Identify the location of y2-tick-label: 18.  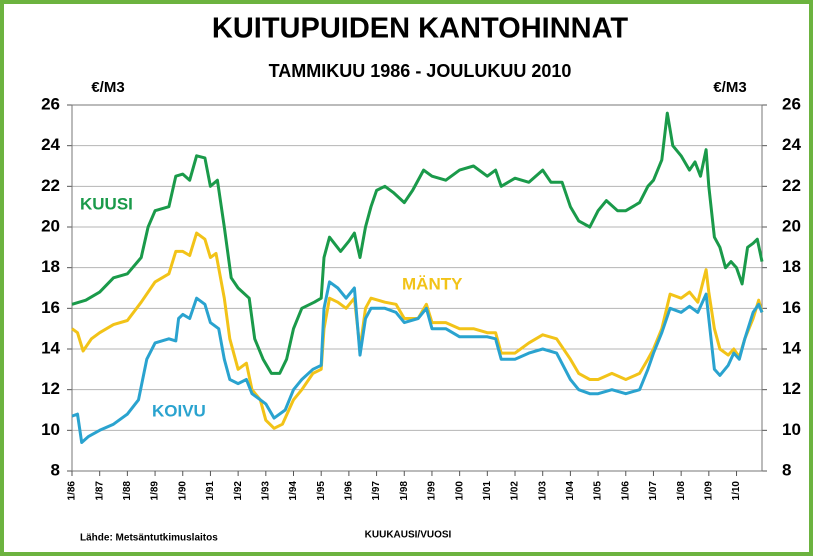
(791, 266).